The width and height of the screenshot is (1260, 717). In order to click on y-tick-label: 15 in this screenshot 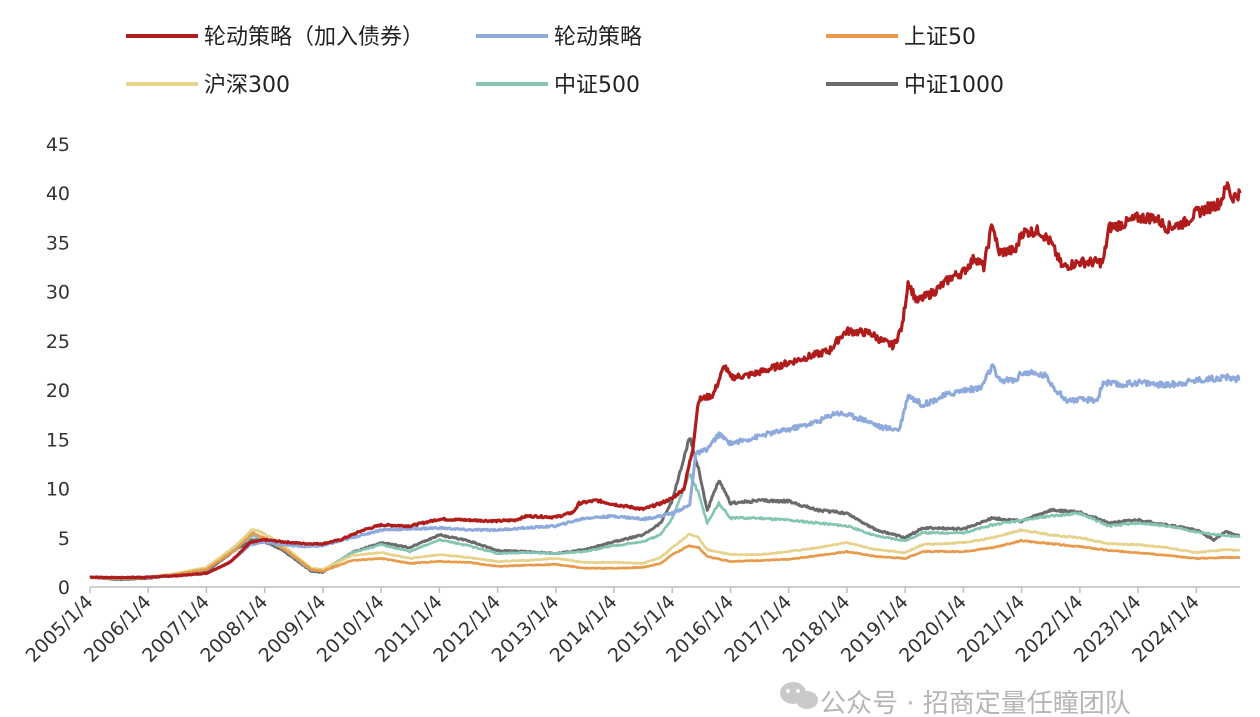, I will do `click(58, 440)`.